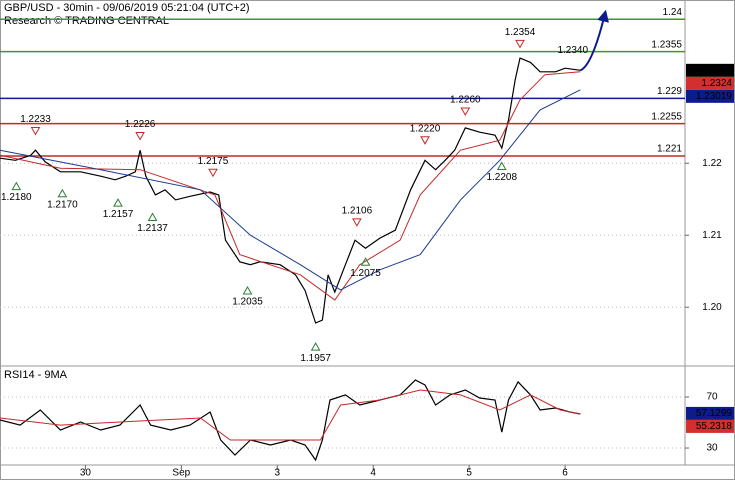 The image size is (735, 480). What do you see at coordinates (181, 473) in the screenshot?
I see `x-tick-label: Sep` at bounding box center [181, 473].